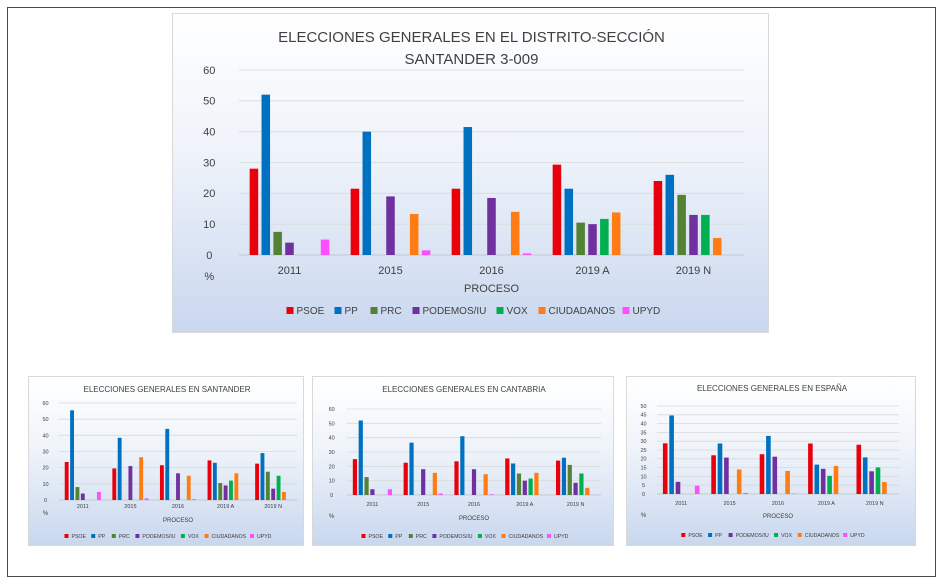  Describe the element at coordinates (643, 469) in the screenshot. I see `y-tick-label: 15` at that location.